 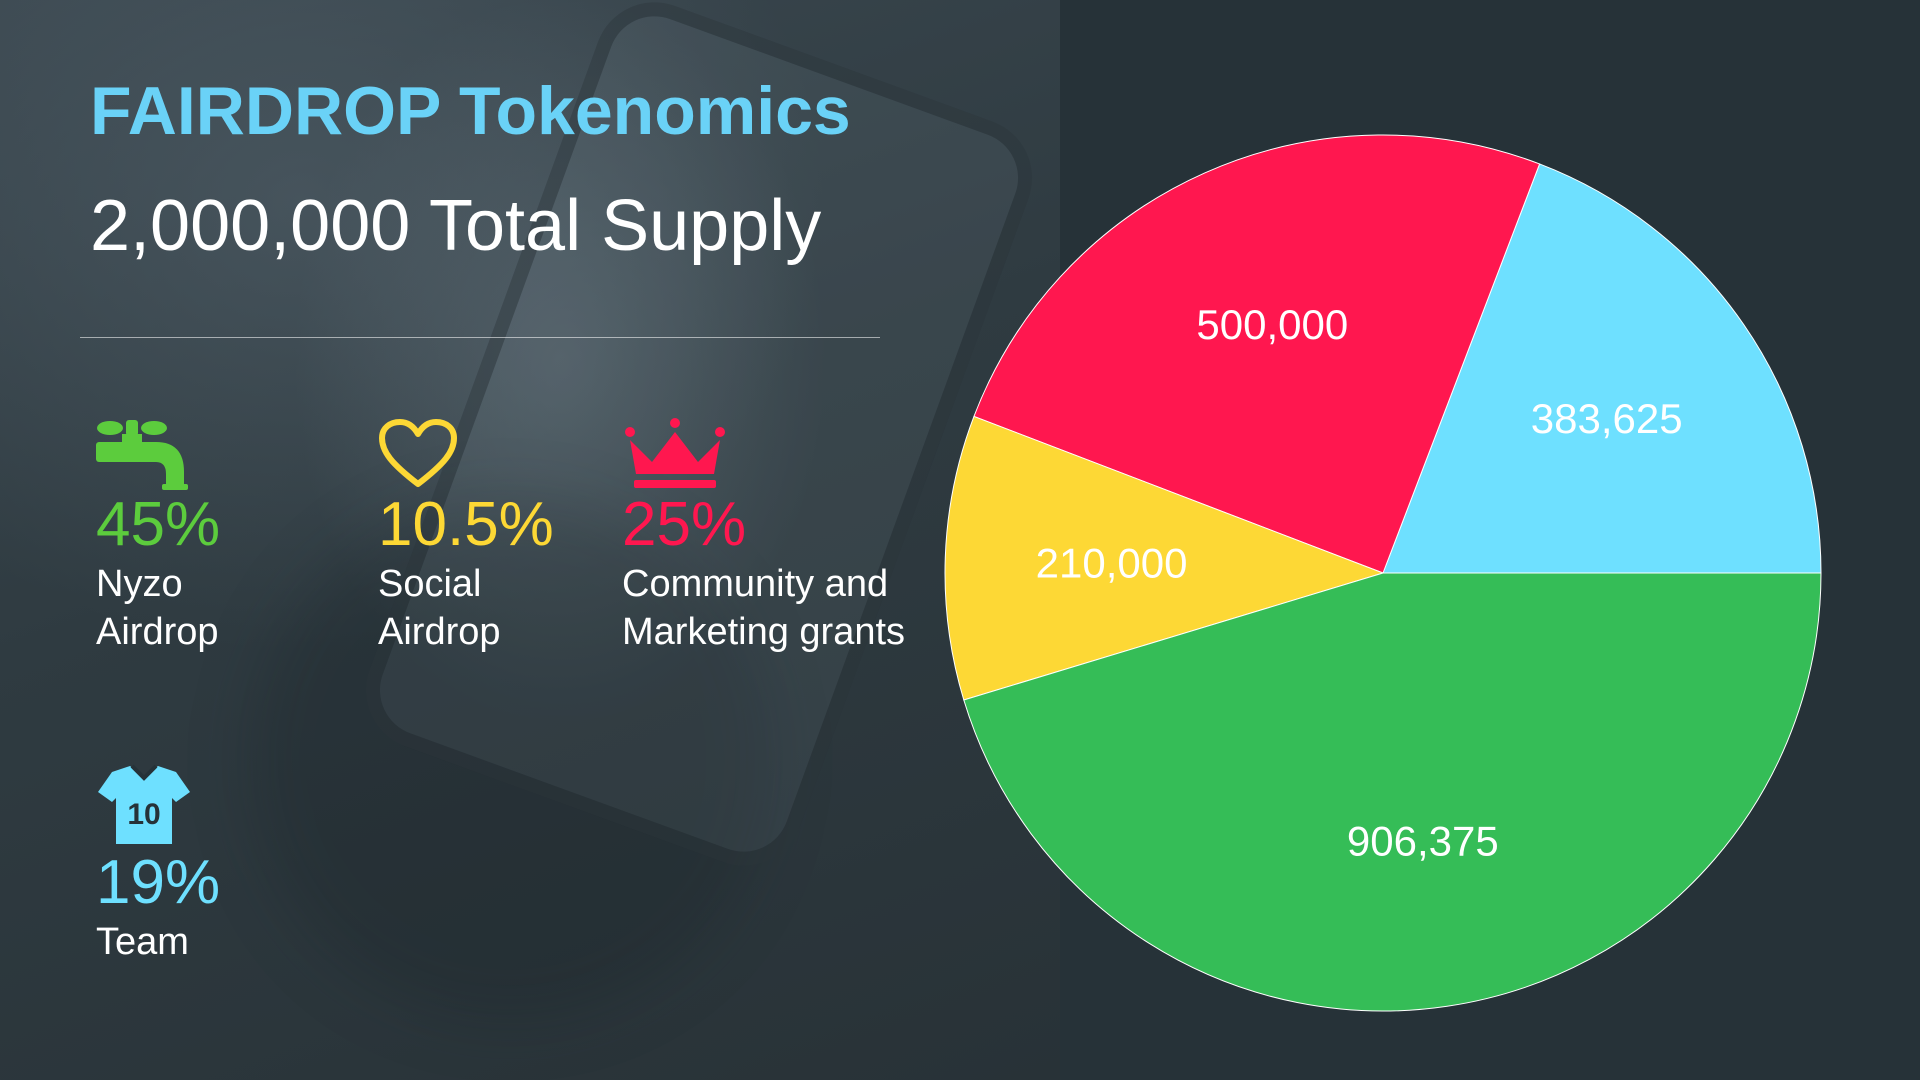 I want to click on stat-team: 10 19% Team, so click(x=158, y=864).